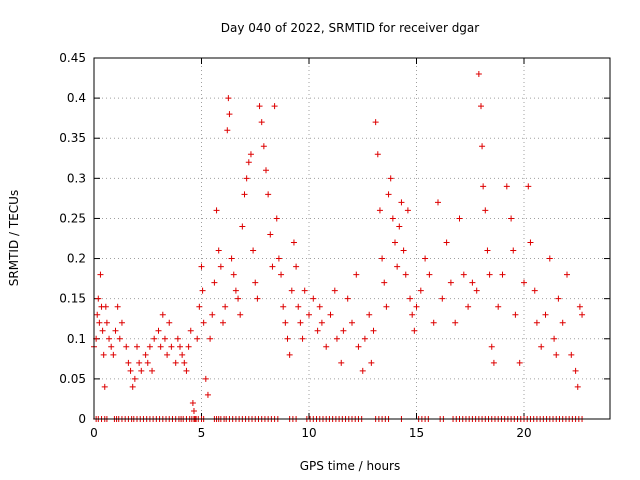 The height and width of the screenshot is (480, 640). I want to click on x-tick-label: 15, so click(416, 433).